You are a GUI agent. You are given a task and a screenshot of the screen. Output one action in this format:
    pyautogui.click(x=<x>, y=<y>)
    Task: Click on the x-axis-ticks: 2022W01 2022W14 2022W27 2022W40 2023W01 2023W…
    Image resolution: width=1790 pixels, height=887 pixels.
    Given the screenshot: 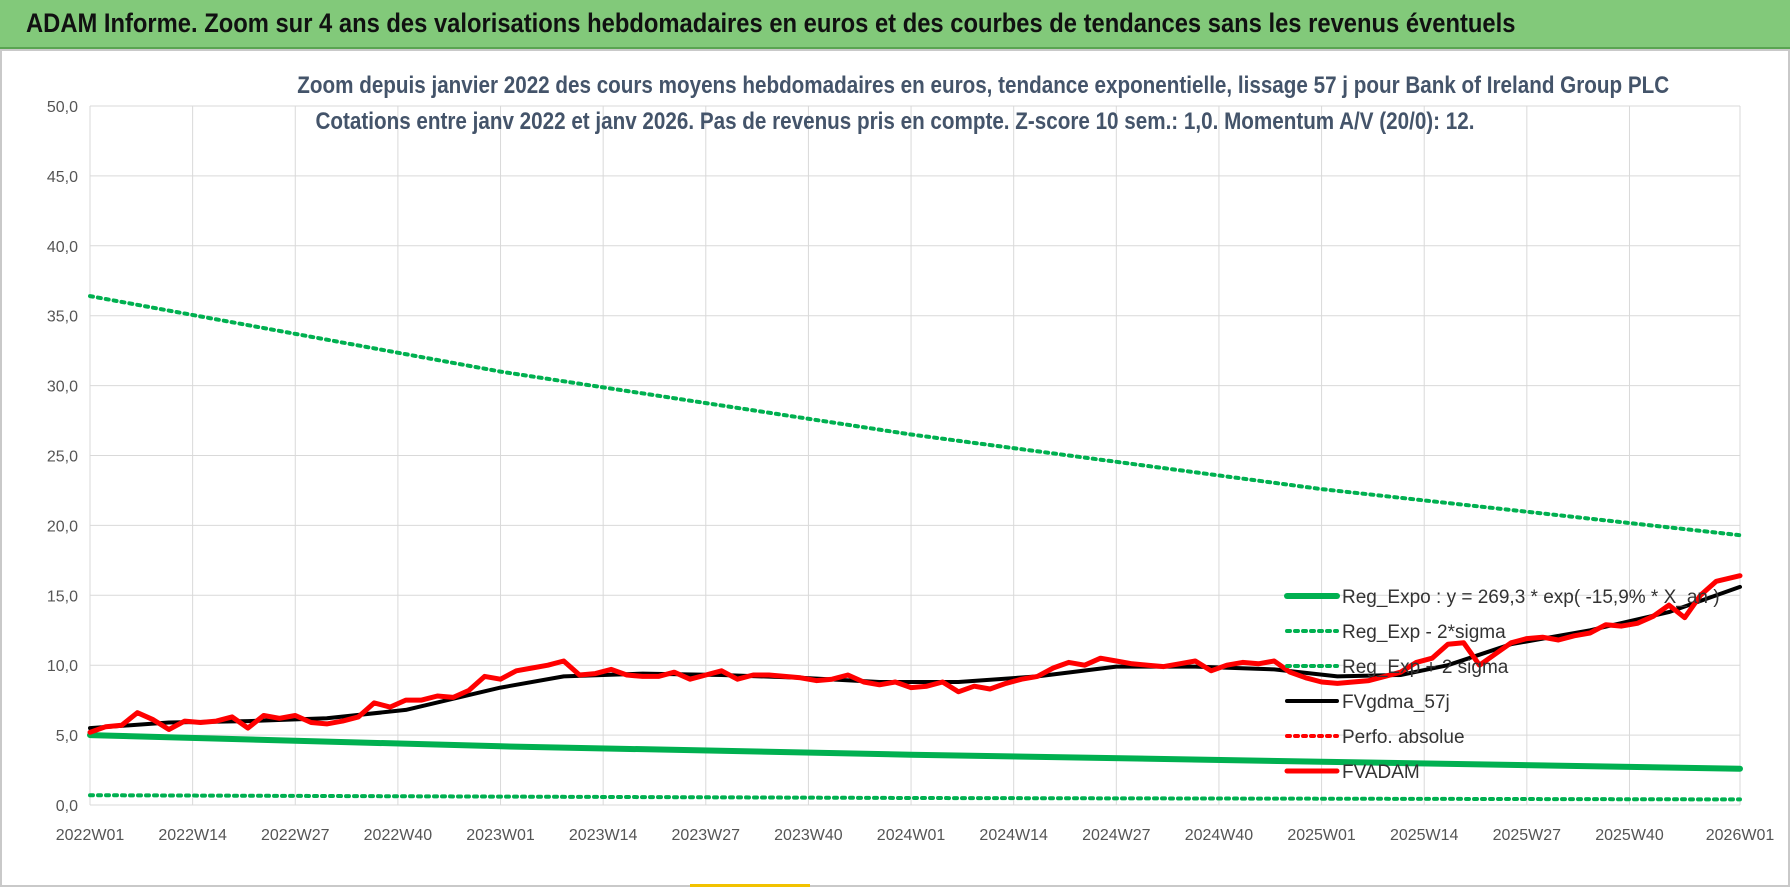 What is the action you would take?
    pyautogui.click(x=915, y=835)
    